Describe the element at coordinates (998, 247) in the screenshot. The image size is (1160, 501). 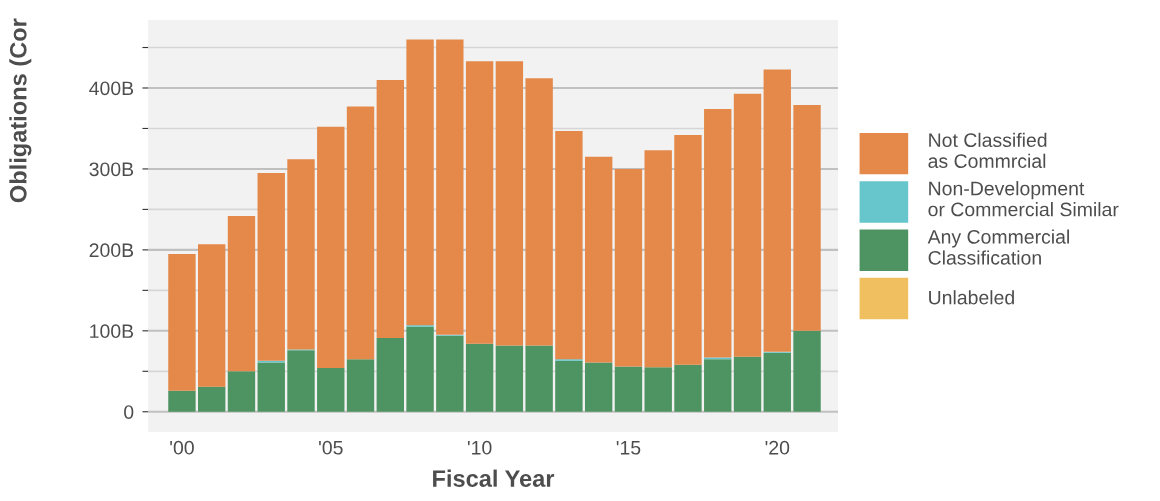
I see `legend-label: Any Commercial Classification` at that location.